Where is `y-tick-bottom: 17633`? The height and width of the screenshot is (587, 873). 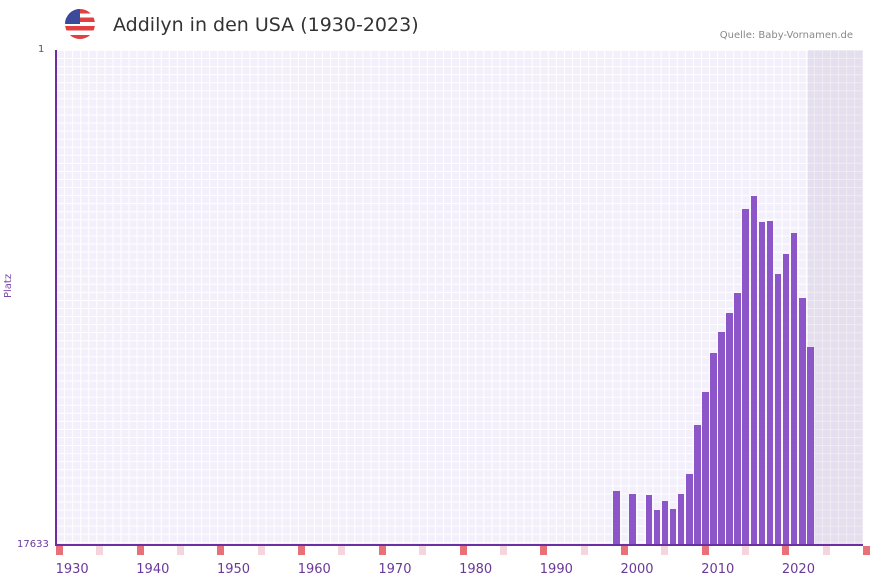 y-tick-bottom: 17633 is located at coordinates (33, 544).